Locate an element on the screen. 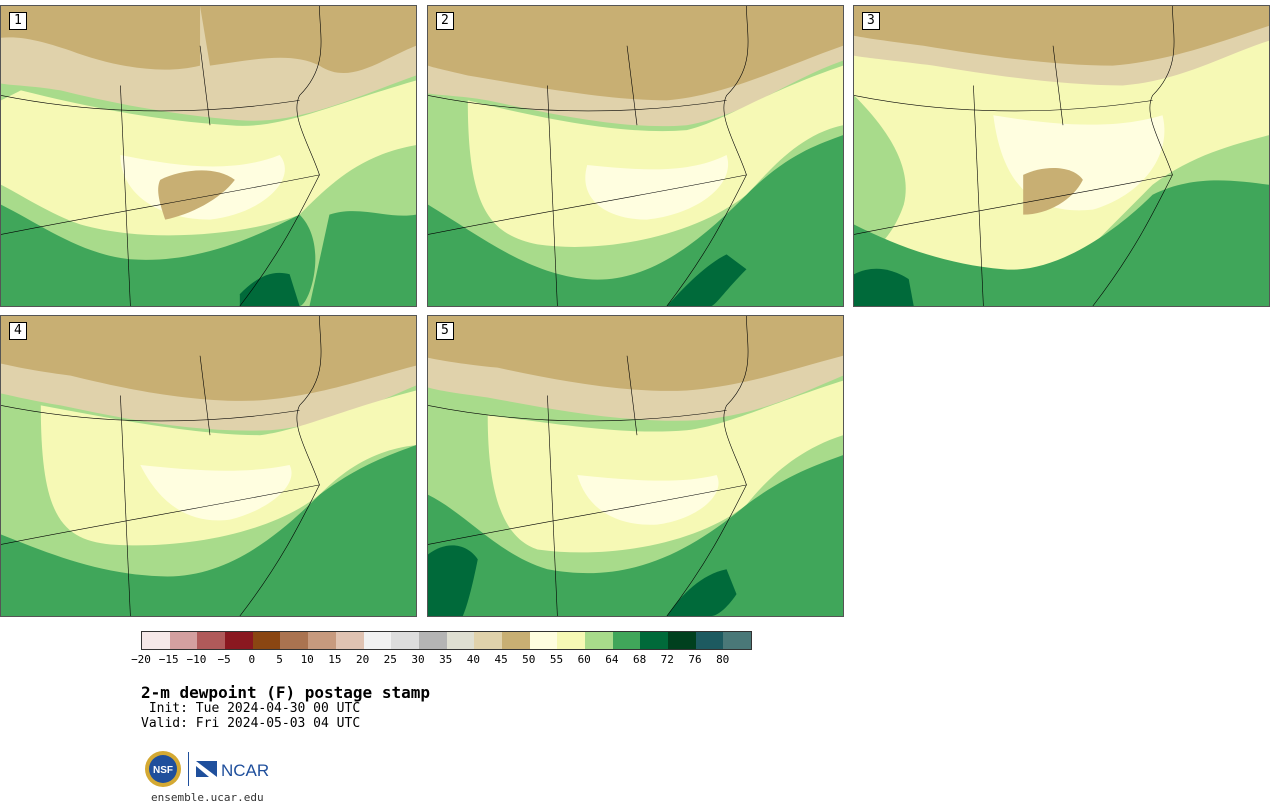  nsf-logo: NSF is located at coordinates (163, 769).